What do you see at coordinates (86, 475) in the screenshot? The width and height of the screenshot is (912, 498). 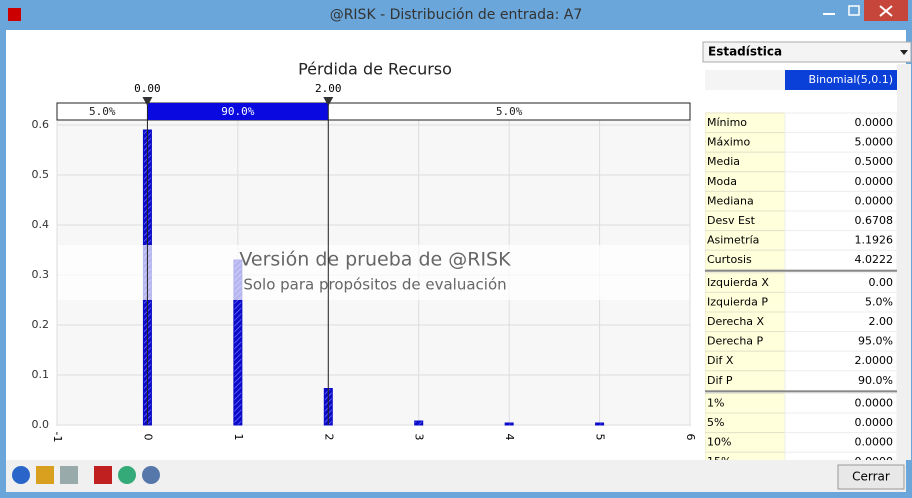 I see `toolbar-icons` at bounding box center [86, 475].